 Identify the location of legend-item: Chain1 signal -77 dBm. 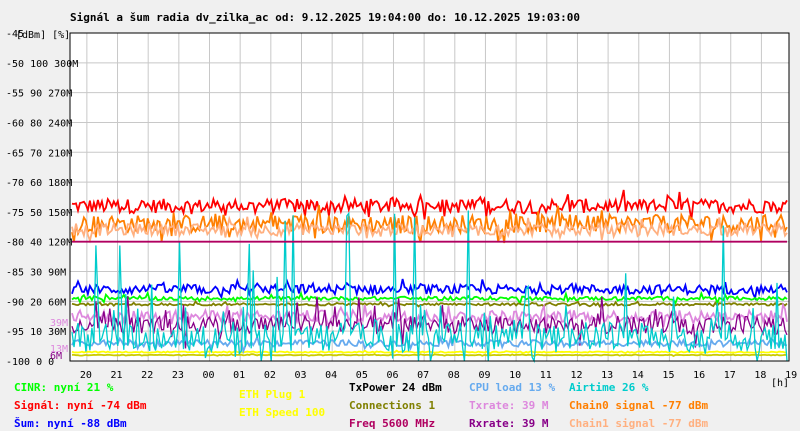
(639, 423).